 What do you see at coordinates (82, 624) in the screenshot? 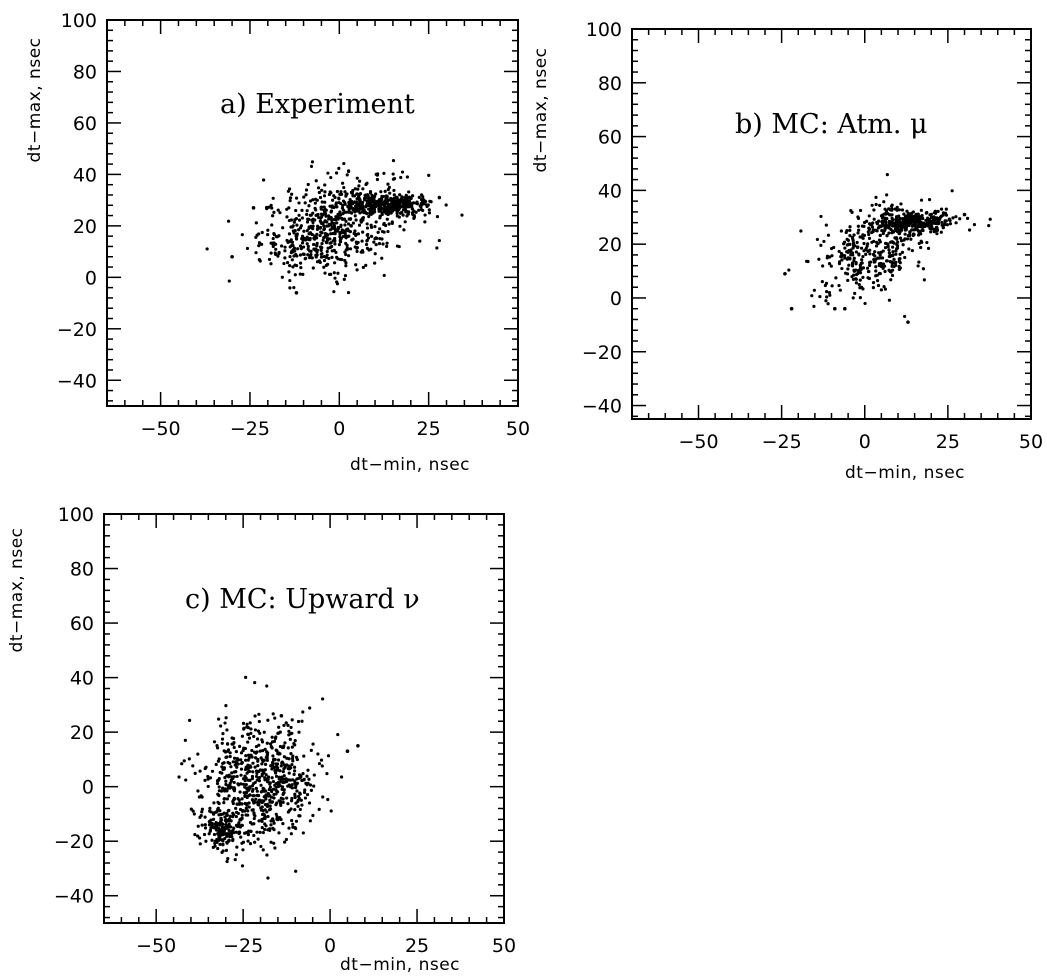
I see `y-tick-label: 60` at bounding box center [82, 624].